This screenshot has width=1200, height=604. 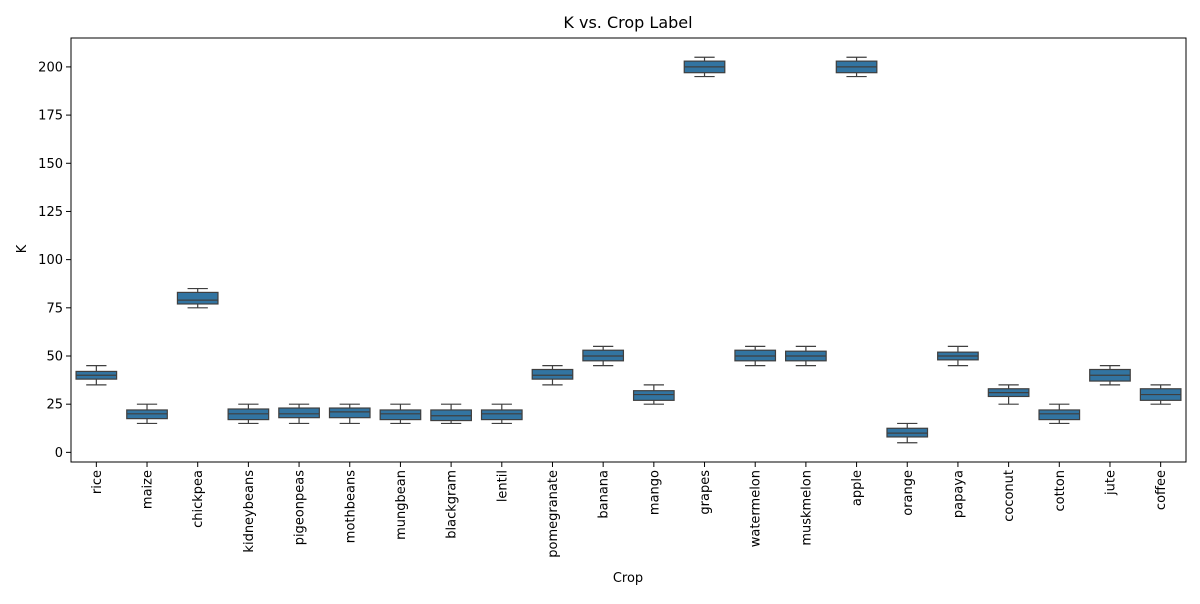 I want to click on box-lentil, so click(x=501, y=415).